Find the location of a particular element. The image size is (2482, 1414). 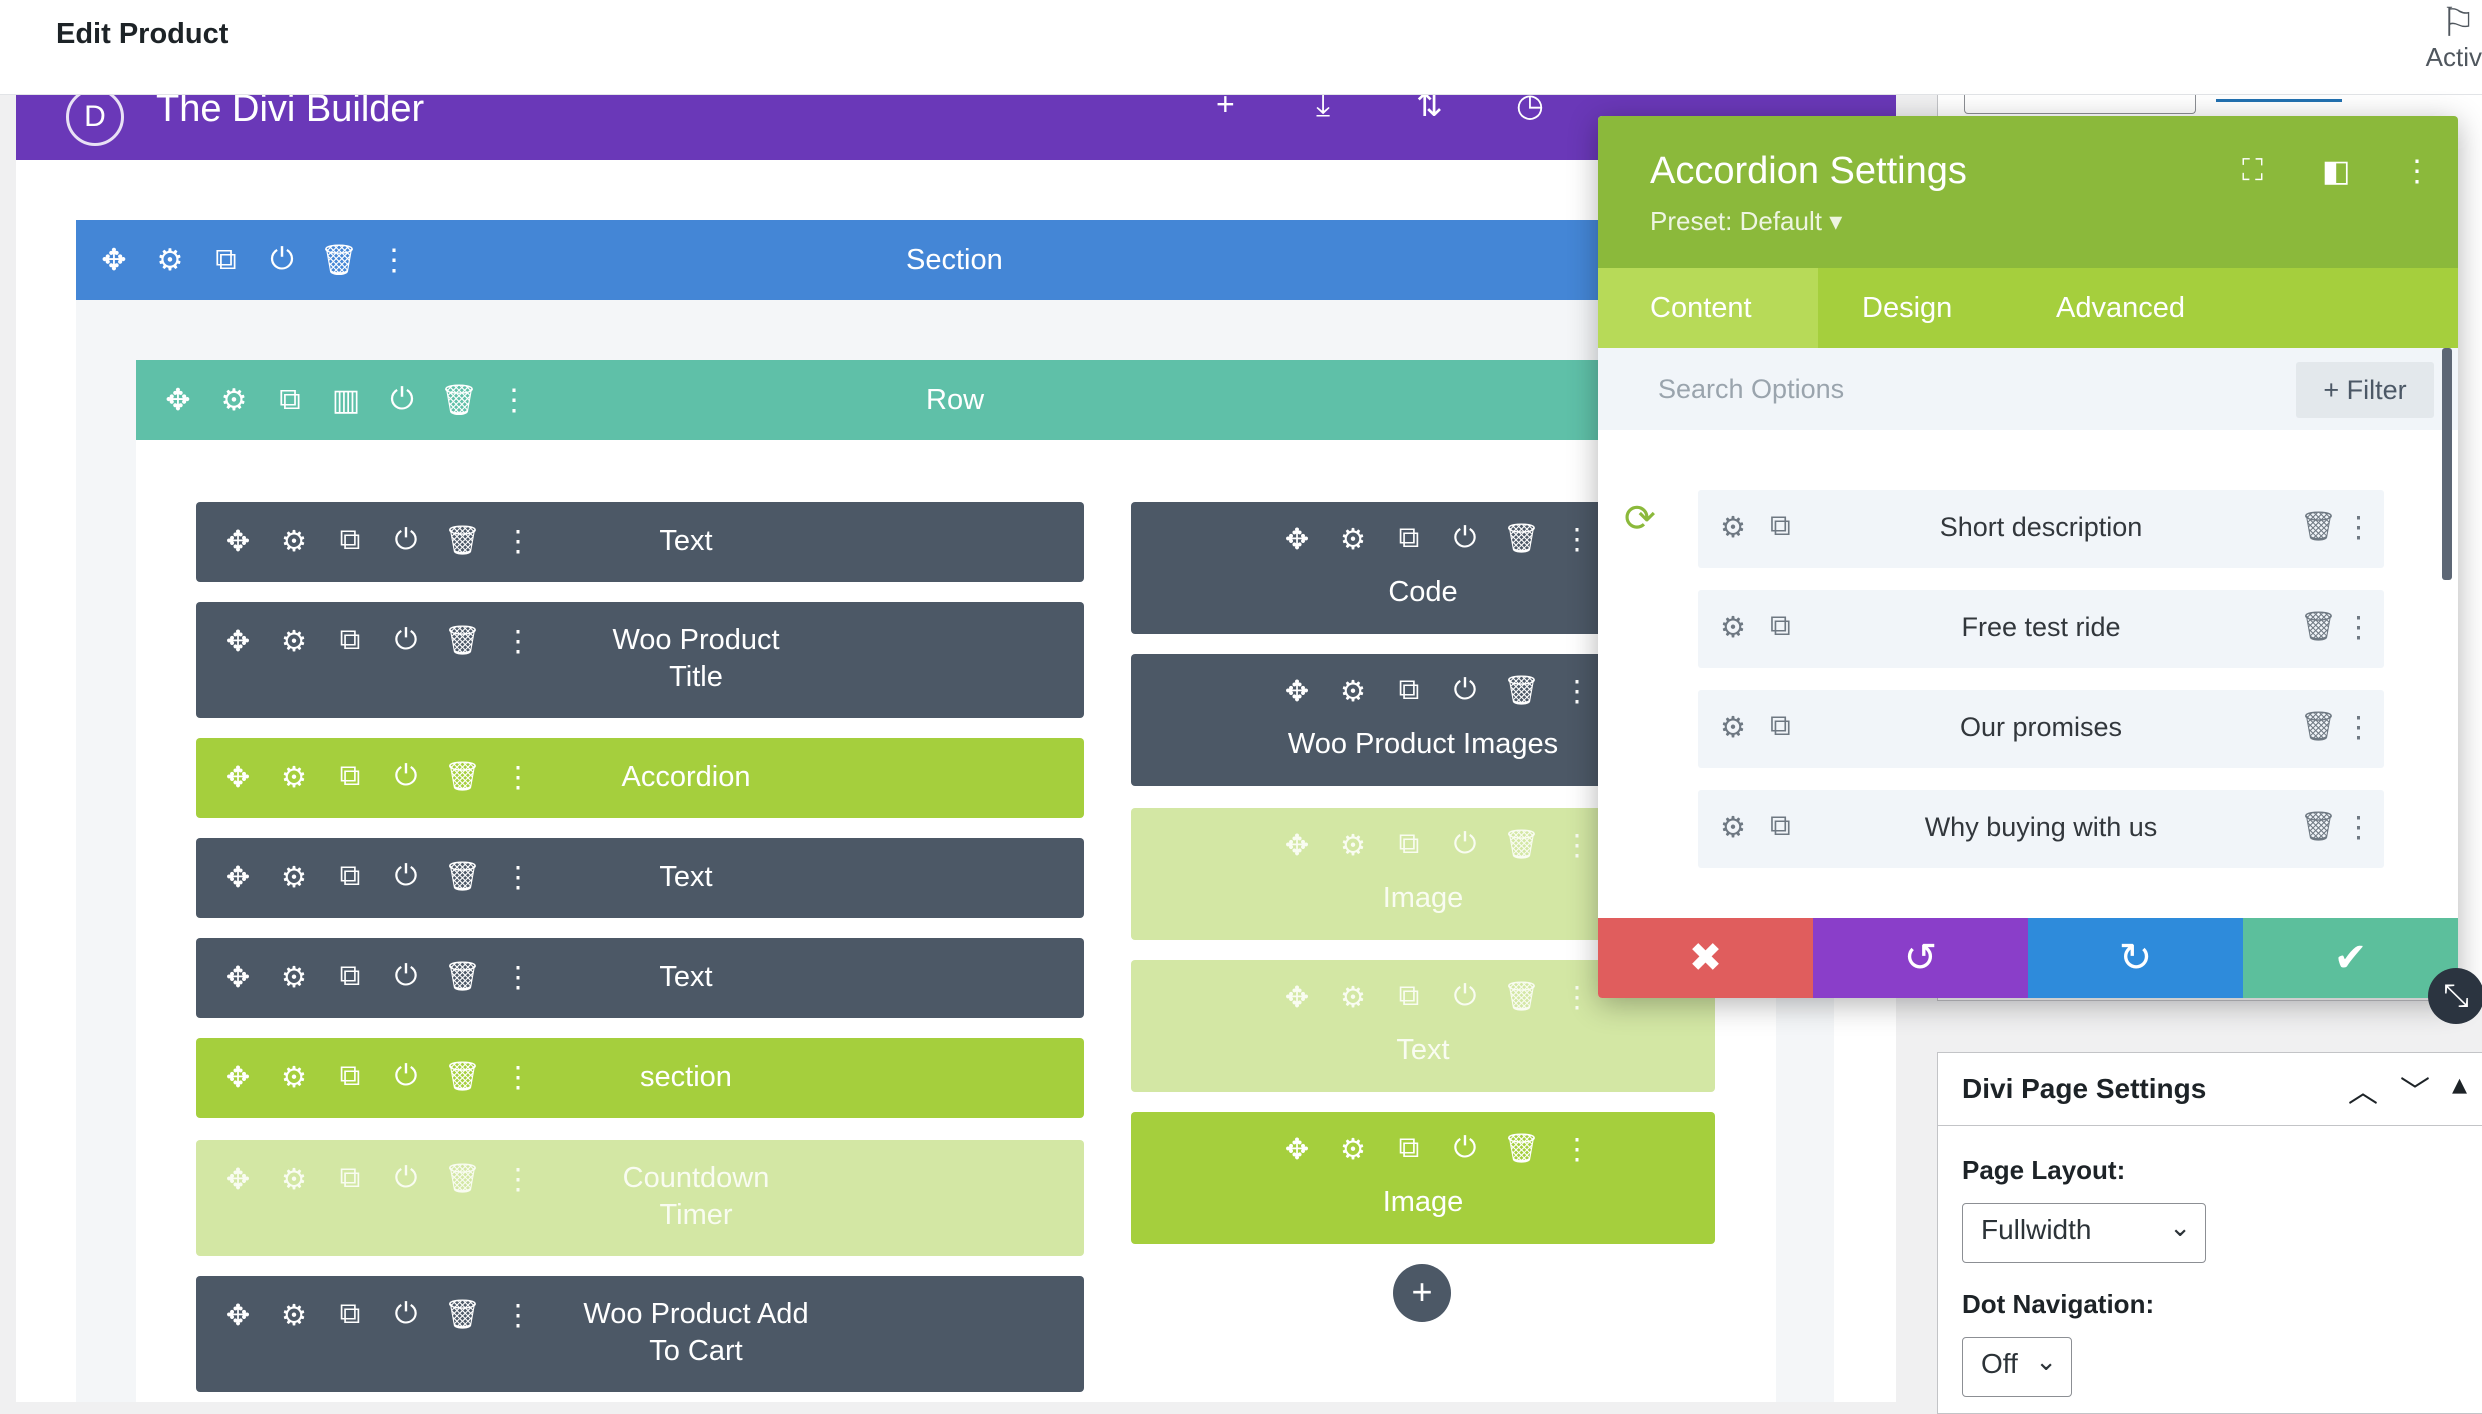

tab-design: Design is located at coordinates (1907, 308).